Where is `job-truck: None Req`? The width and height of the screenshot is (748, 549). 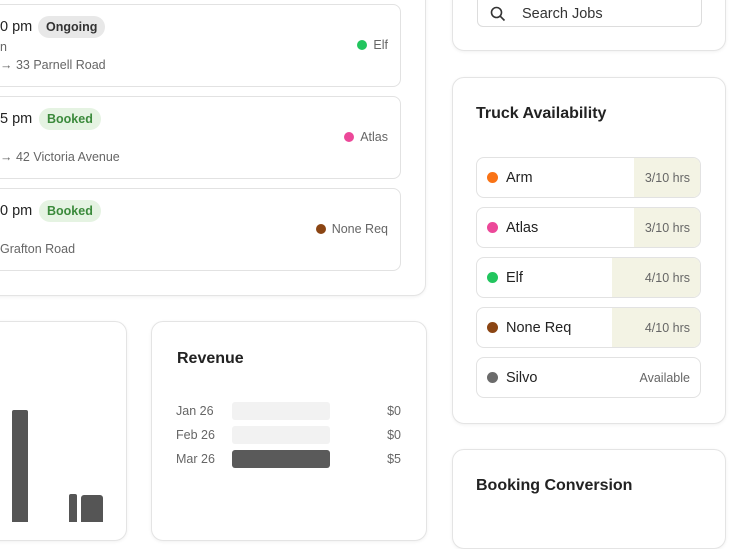
job-truck: None Req is located at coordinates (351, 229).